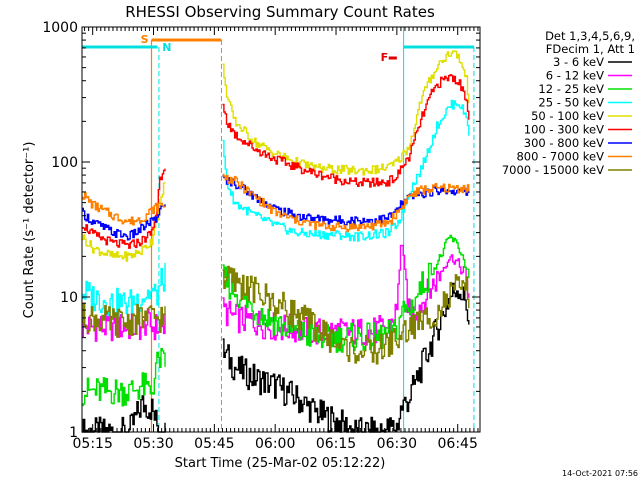 The height and width of the screenshot is (480, 640). I want to click on legend-header: Det 1,3,4,5,6,9,, so click(590, 36).